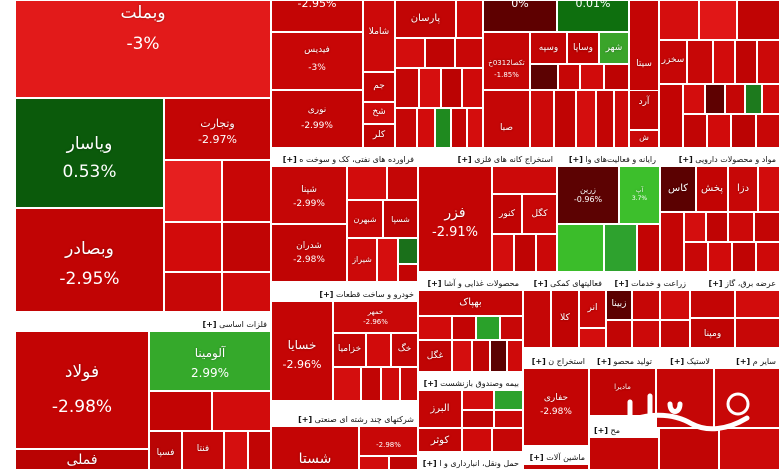 This screenshot has height=470, width=780. What do you see at coordinates (388, 441) in the screenshot?
I see `tile-vniki: -2.98%` at bounding box center [388, 441].